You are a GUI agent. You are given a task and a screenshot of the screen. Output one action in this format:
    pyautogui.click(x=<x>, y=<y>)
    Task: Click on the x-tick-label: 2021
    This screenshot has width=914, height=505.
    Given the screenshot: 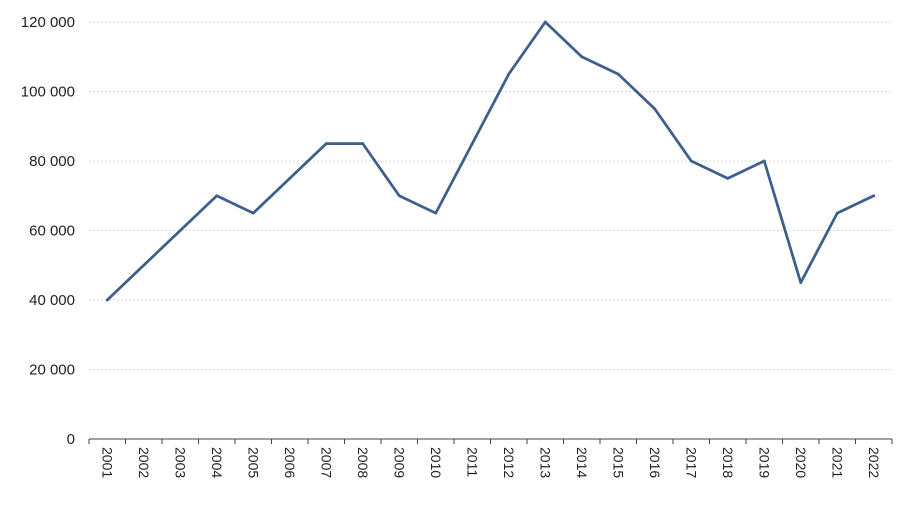 What is the action you would take?
    pyautogui.click(x=837, y=462)
    